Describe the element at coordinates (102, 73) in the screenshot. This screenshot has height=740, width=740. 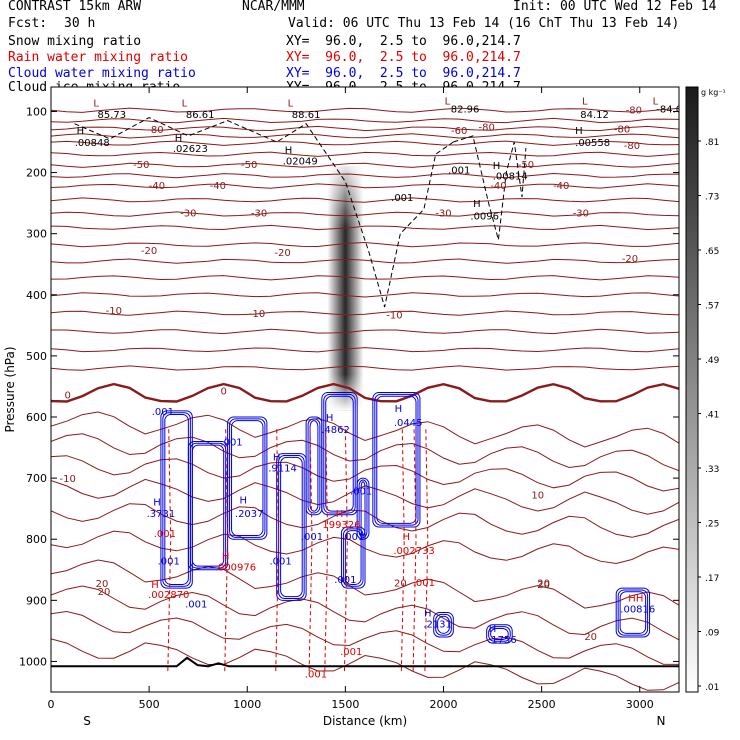
I see `legend-cloudwater-label: Cloud water mixing ratio` at that location.